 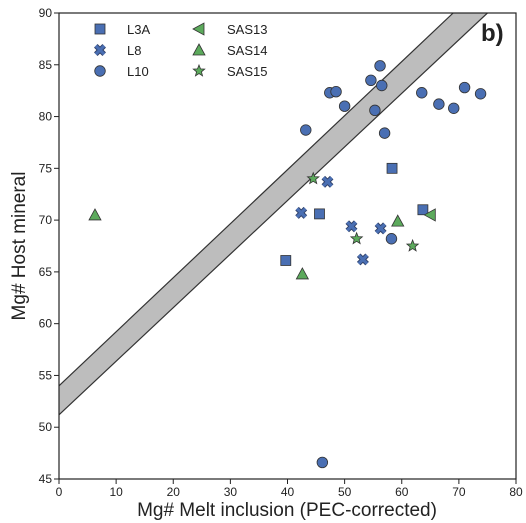 What do you see at coordinates (231, 492) in the screenshot?
I see `x-tick-label: 30` at bounding box center [231, 492].